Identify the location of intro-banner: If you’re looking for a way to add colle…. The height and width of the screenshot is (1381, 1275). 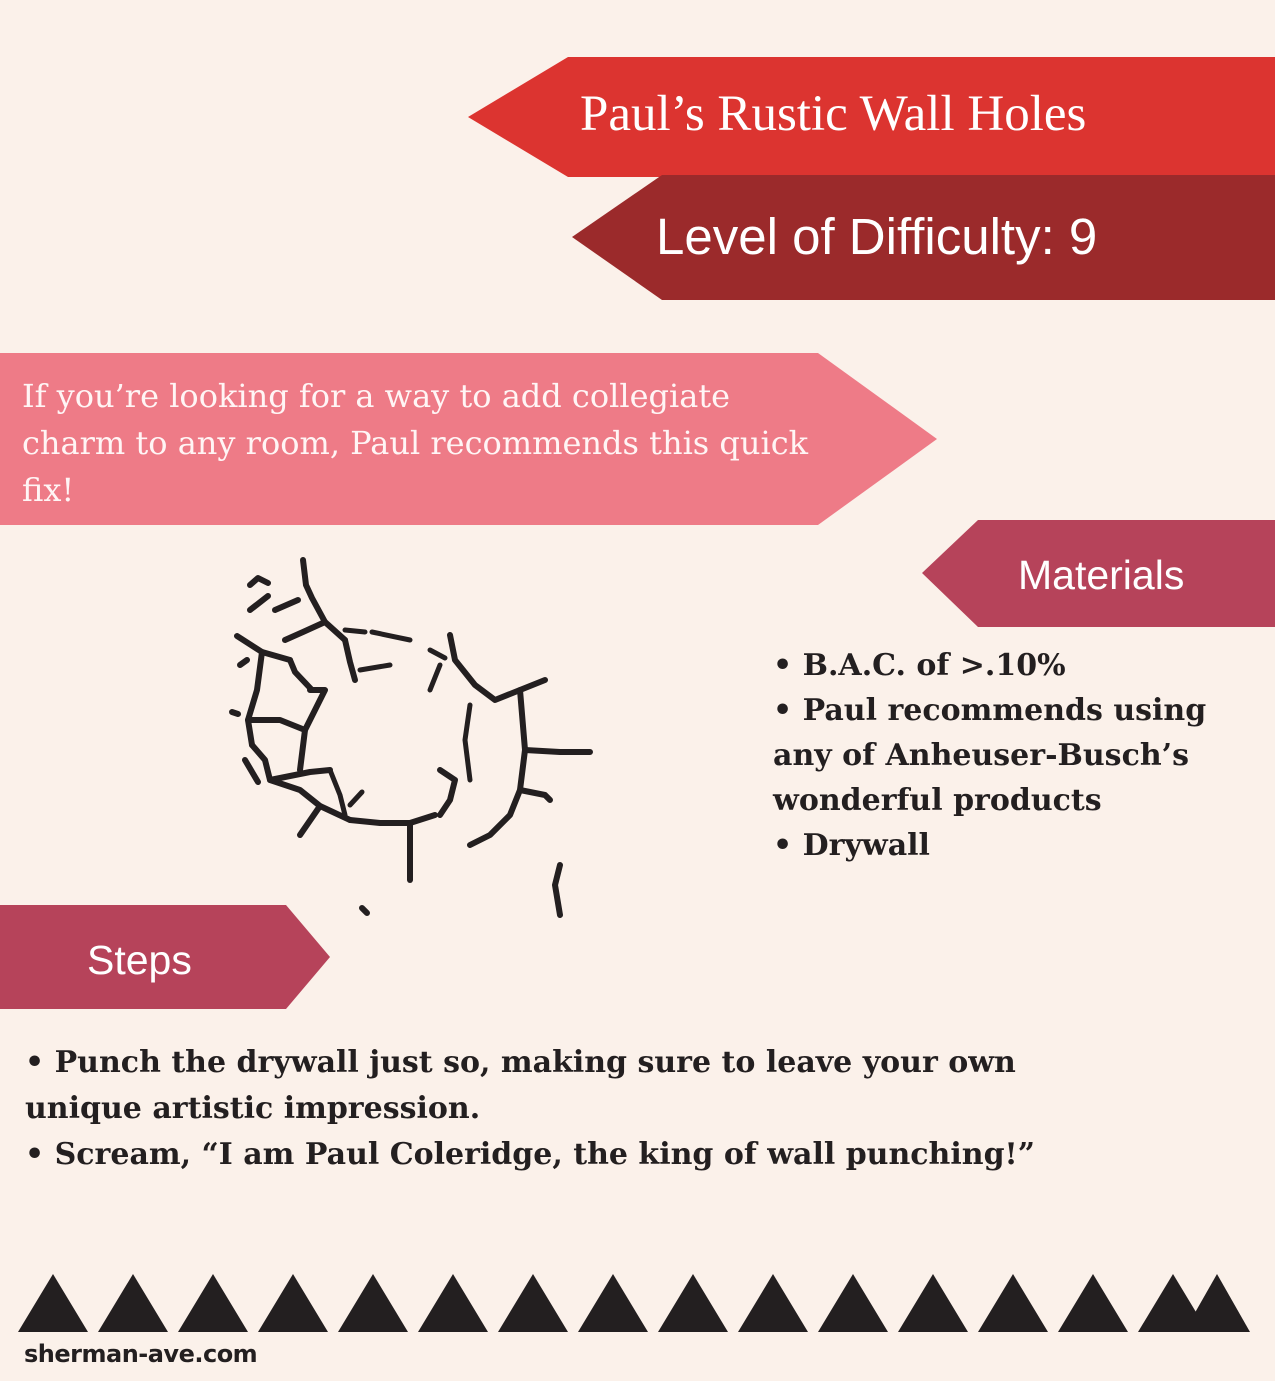
(468, 439).